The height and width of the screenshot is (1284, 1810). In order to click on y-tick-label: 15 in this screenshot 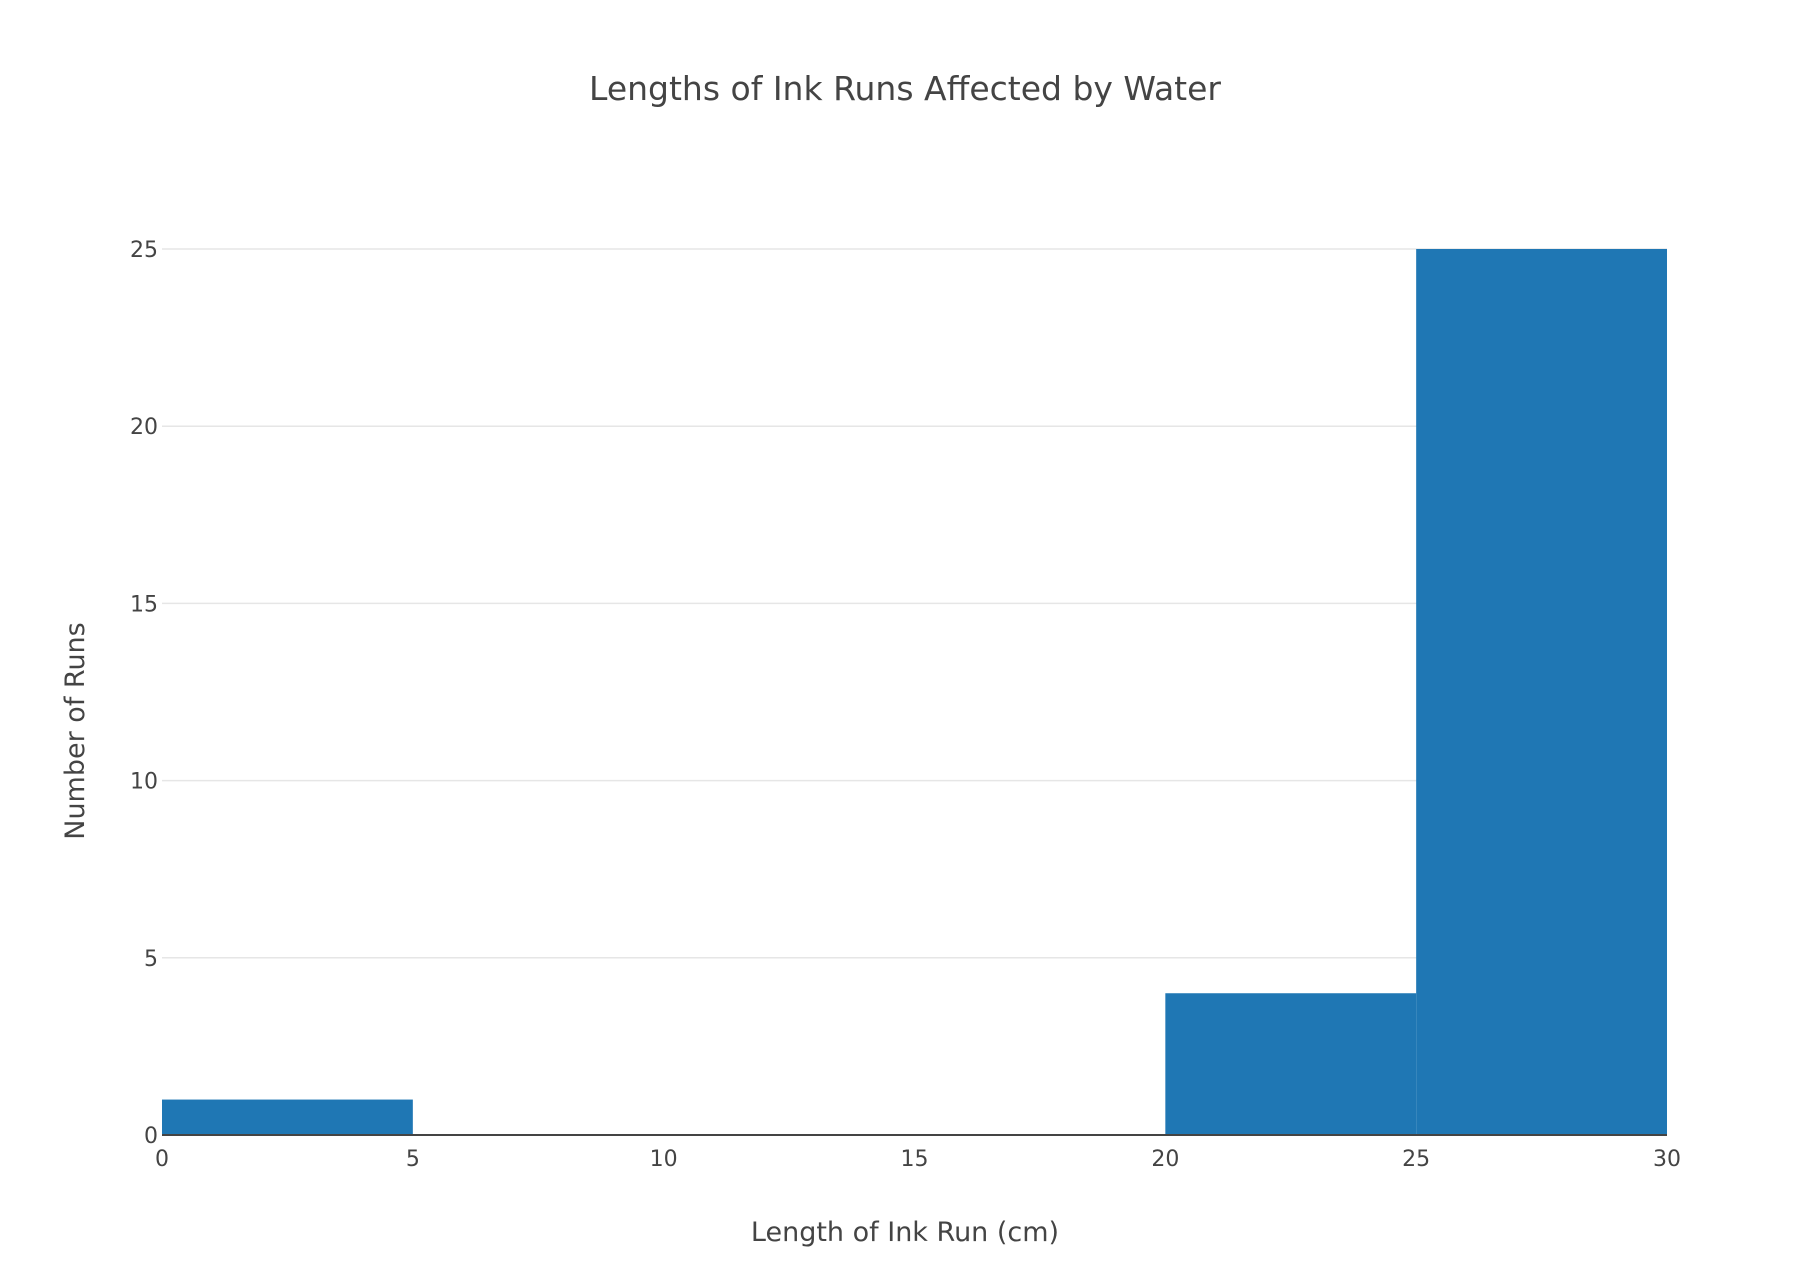, I will do `click(144, 604)`.